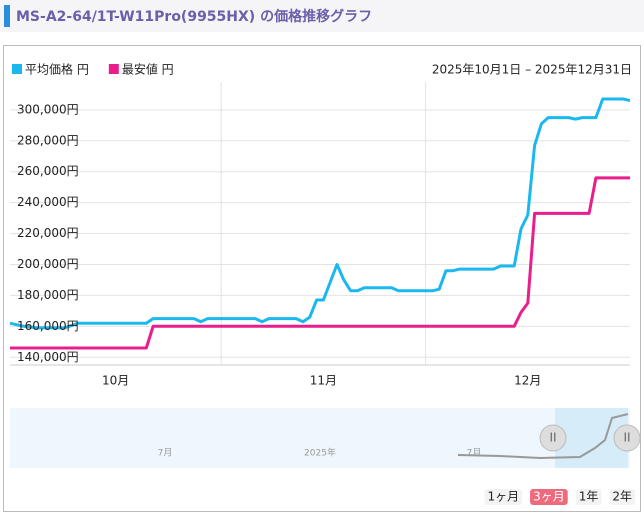 The image size is (644, 521). I want to click on navigator, so click(320, 438).